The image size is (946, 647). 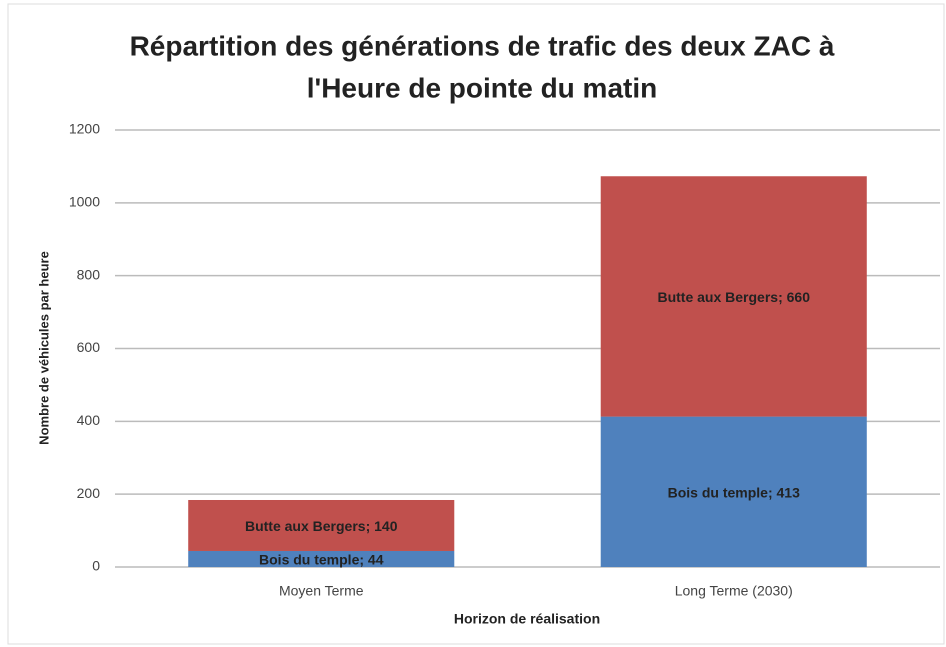 What do you see at coordinates (482, 87) in the screenshot?
I see `chart-title: l'Heure de pointe du matin` at bounding box center [482, 87].